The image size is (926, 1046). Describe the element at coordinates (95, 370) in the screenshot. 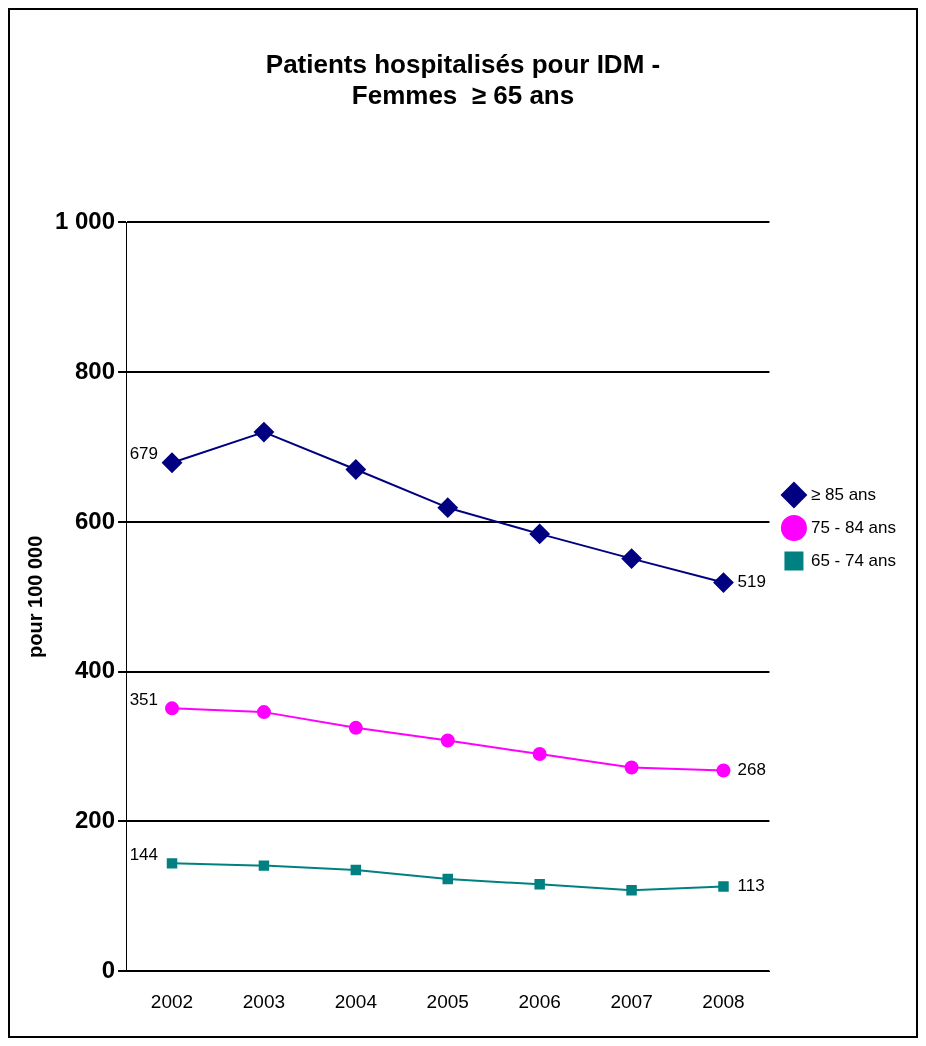

I see `y-tick-label: 800` at that location.